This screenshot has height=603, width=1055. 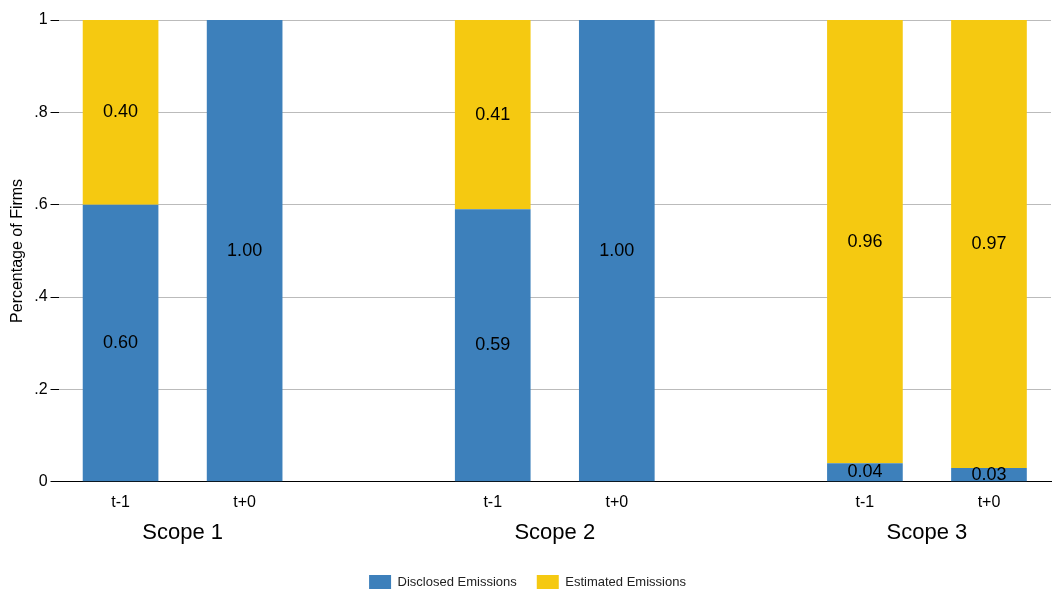 I want to click on data-label: 0.40, so click(x=121, y=111).